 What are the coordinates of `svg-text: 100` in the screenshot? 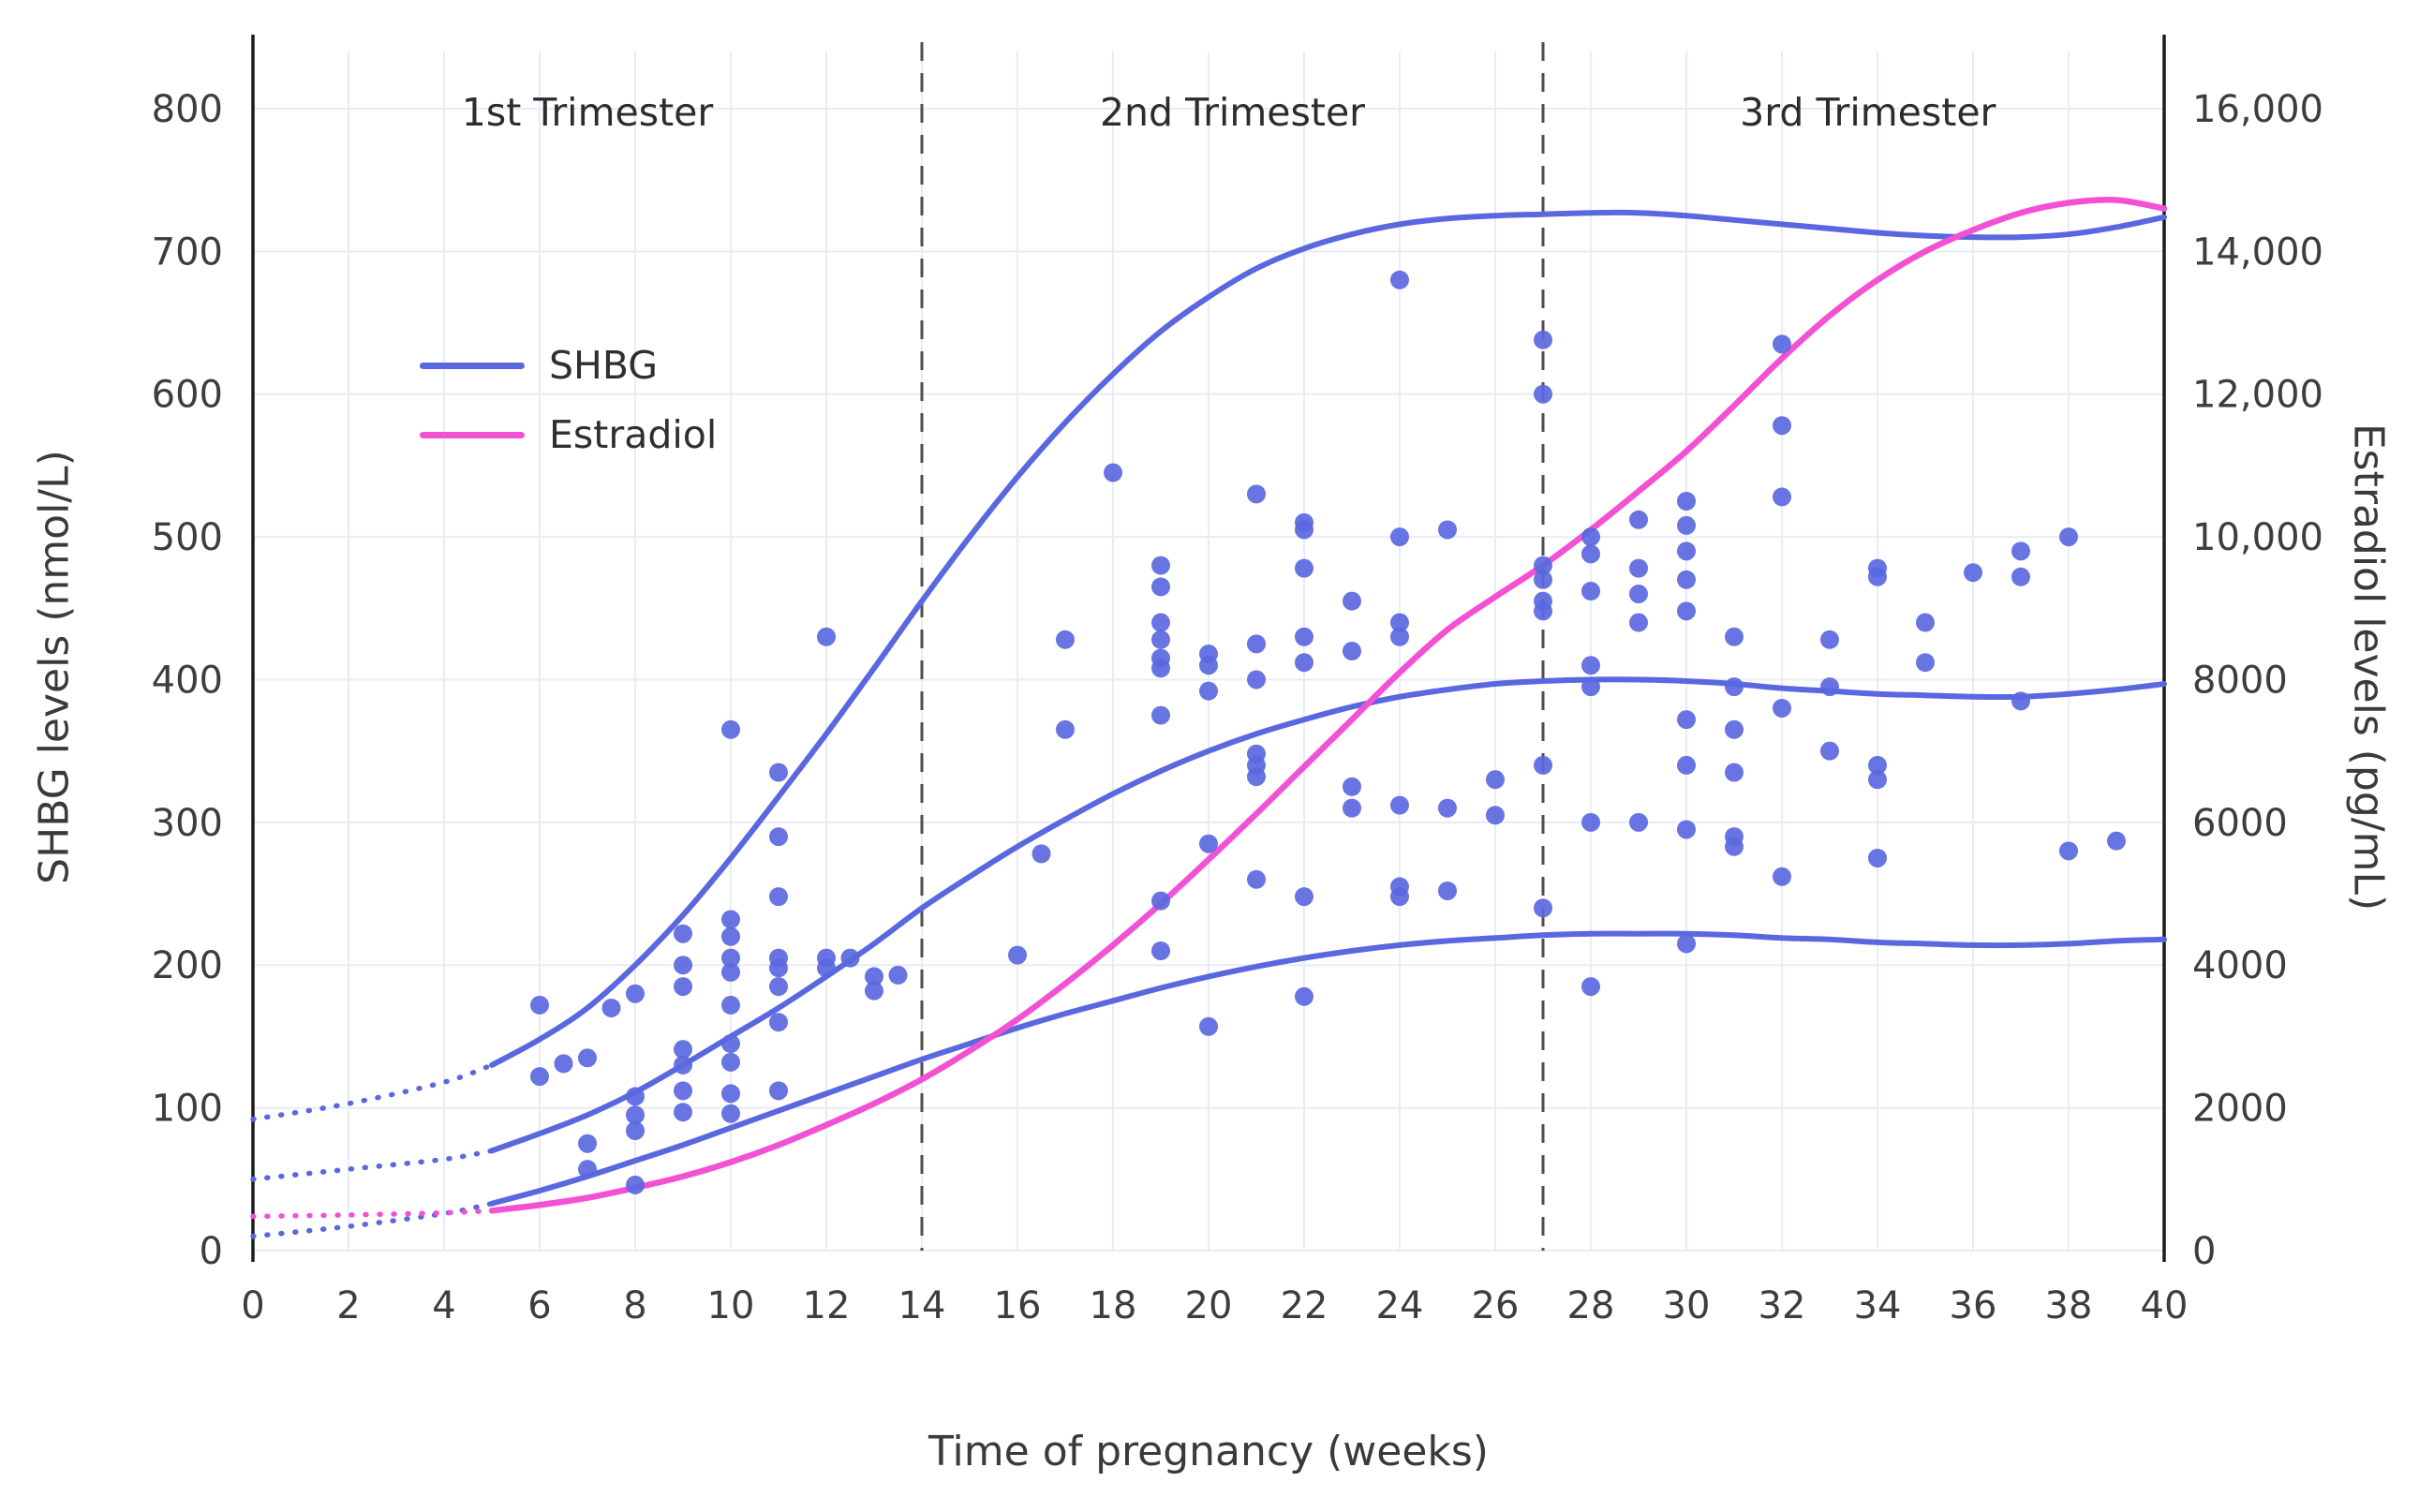 It's located at (187, 1109).